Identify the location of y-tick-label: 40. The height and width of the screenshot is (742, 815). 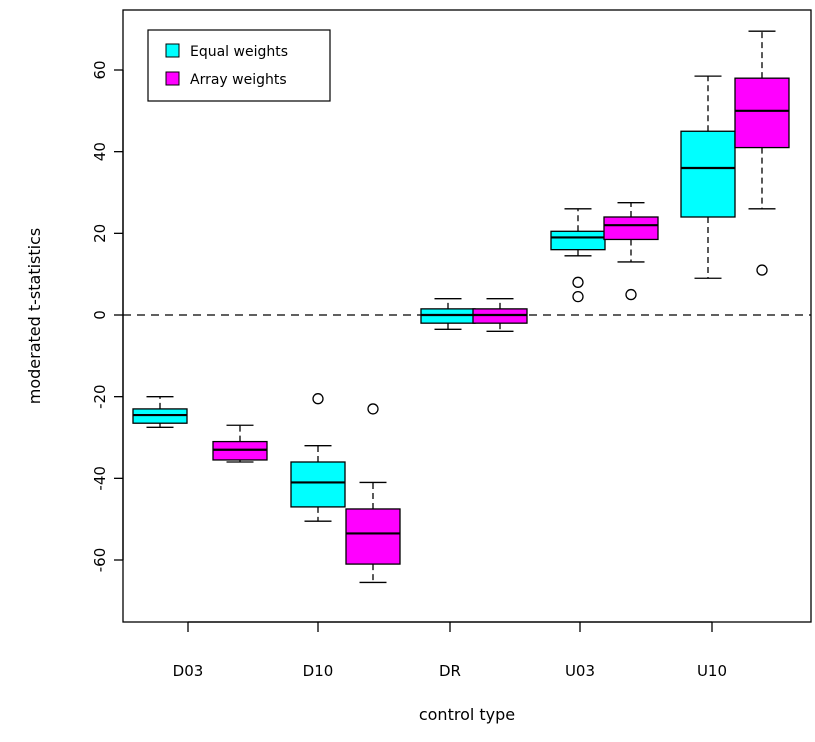
(100, 151).